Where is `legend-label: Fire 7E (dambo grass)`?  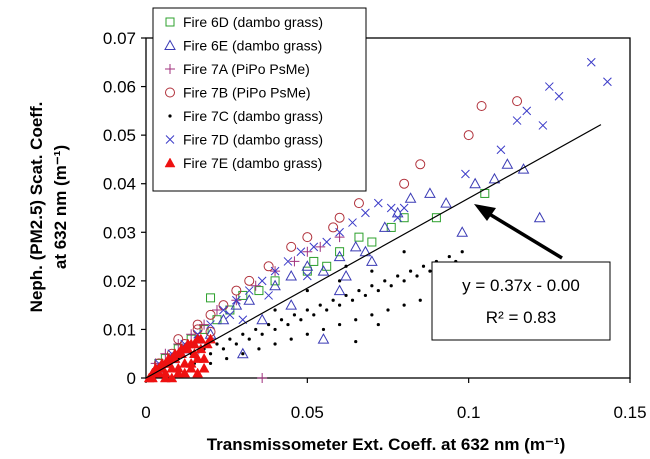
legend-label: Fire 7E (dambo grass) is located at coordinates (252, 163).